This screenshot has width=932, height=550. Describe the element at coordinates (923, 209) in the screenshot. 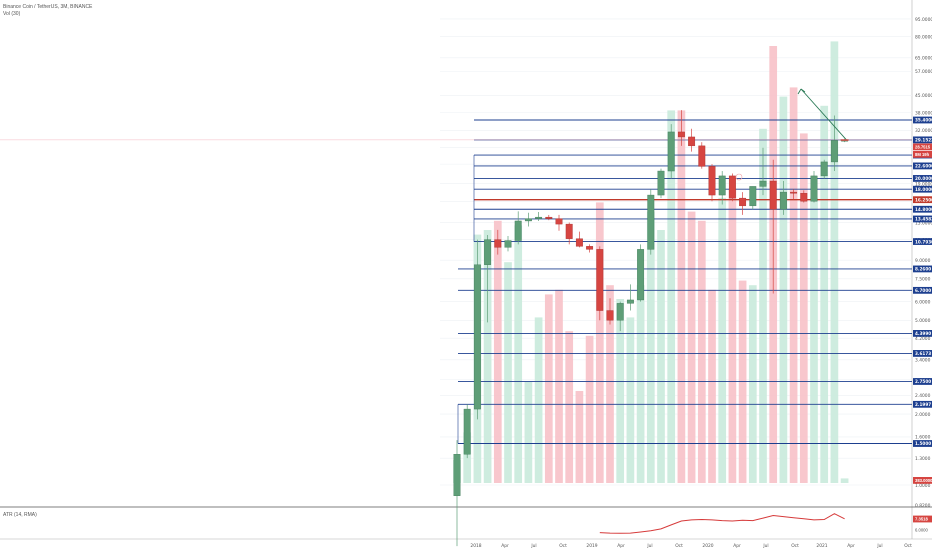

I see `level-badge-text: 14.8000` at that location.